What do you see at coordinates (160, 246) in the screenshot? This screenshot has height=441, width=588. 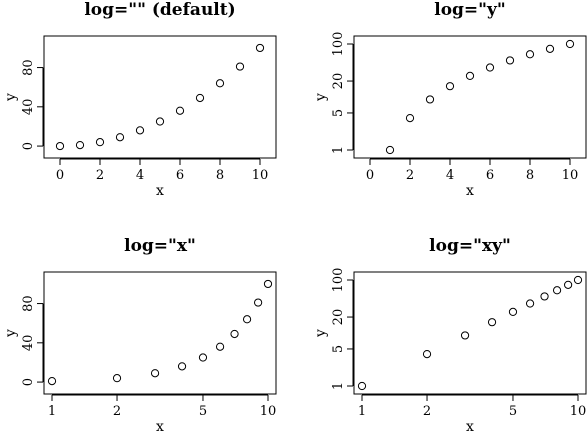 I see `chart-title: log="x"` at bounding box center [160, 246].